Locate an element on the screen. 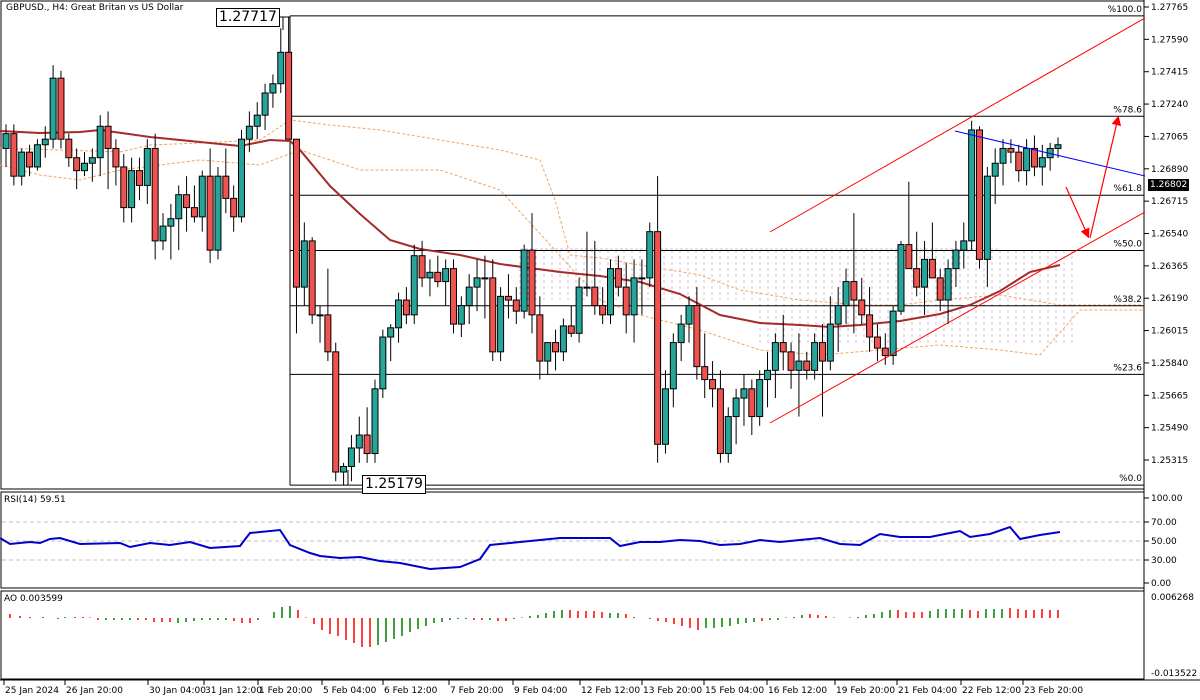  svg-text: 1.25315 is located at coordinates (1169, 461).